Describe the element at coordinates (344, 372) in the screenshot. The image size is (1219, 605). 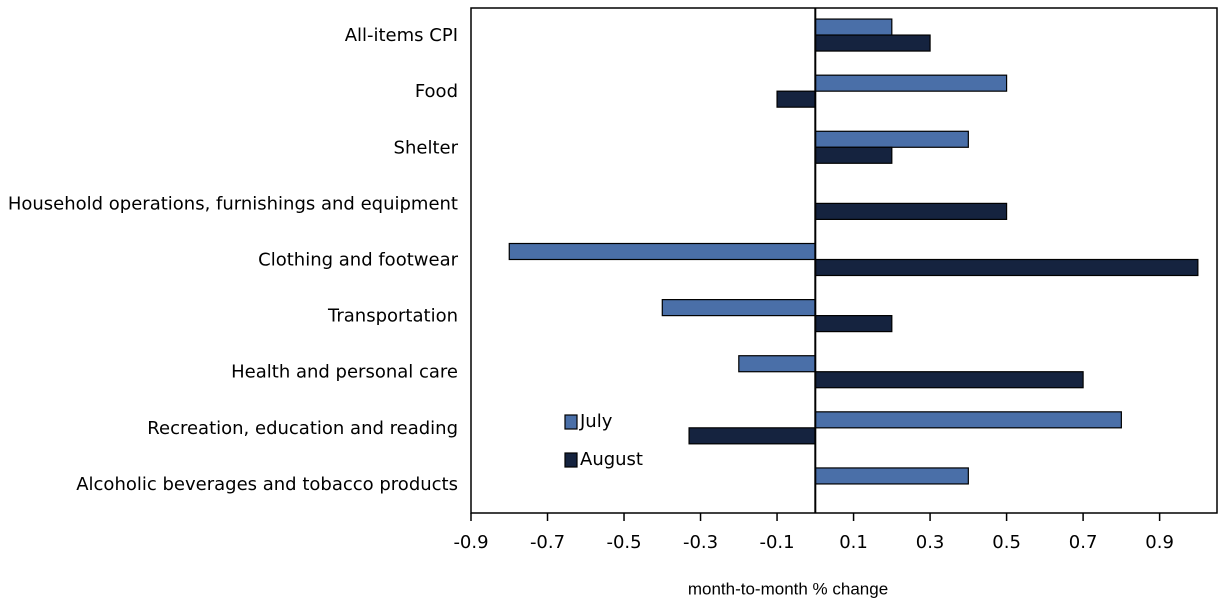
I see `y-tick-label: Health and personal care` at that location.